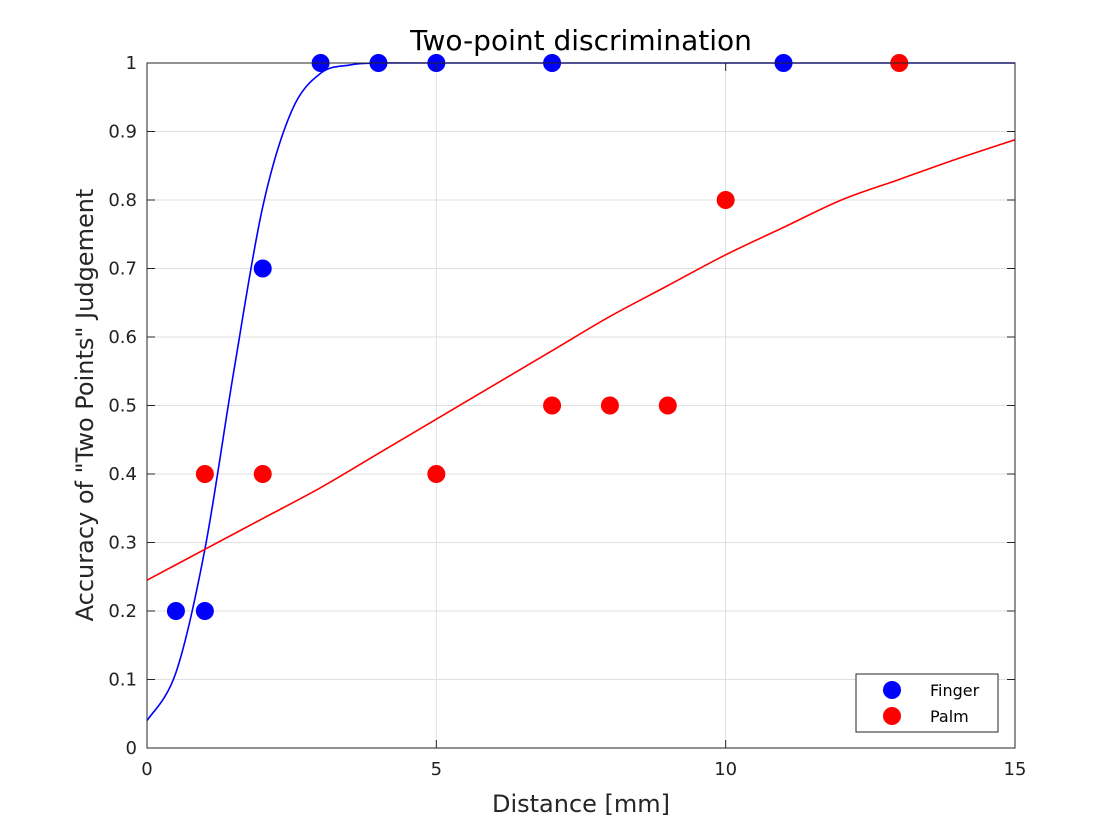 The height and width of the screenshot is (840, 1120). Describe the element at coordinates (1015, 769) in the screenshot. I see `x-tick-label: 15` at that location.